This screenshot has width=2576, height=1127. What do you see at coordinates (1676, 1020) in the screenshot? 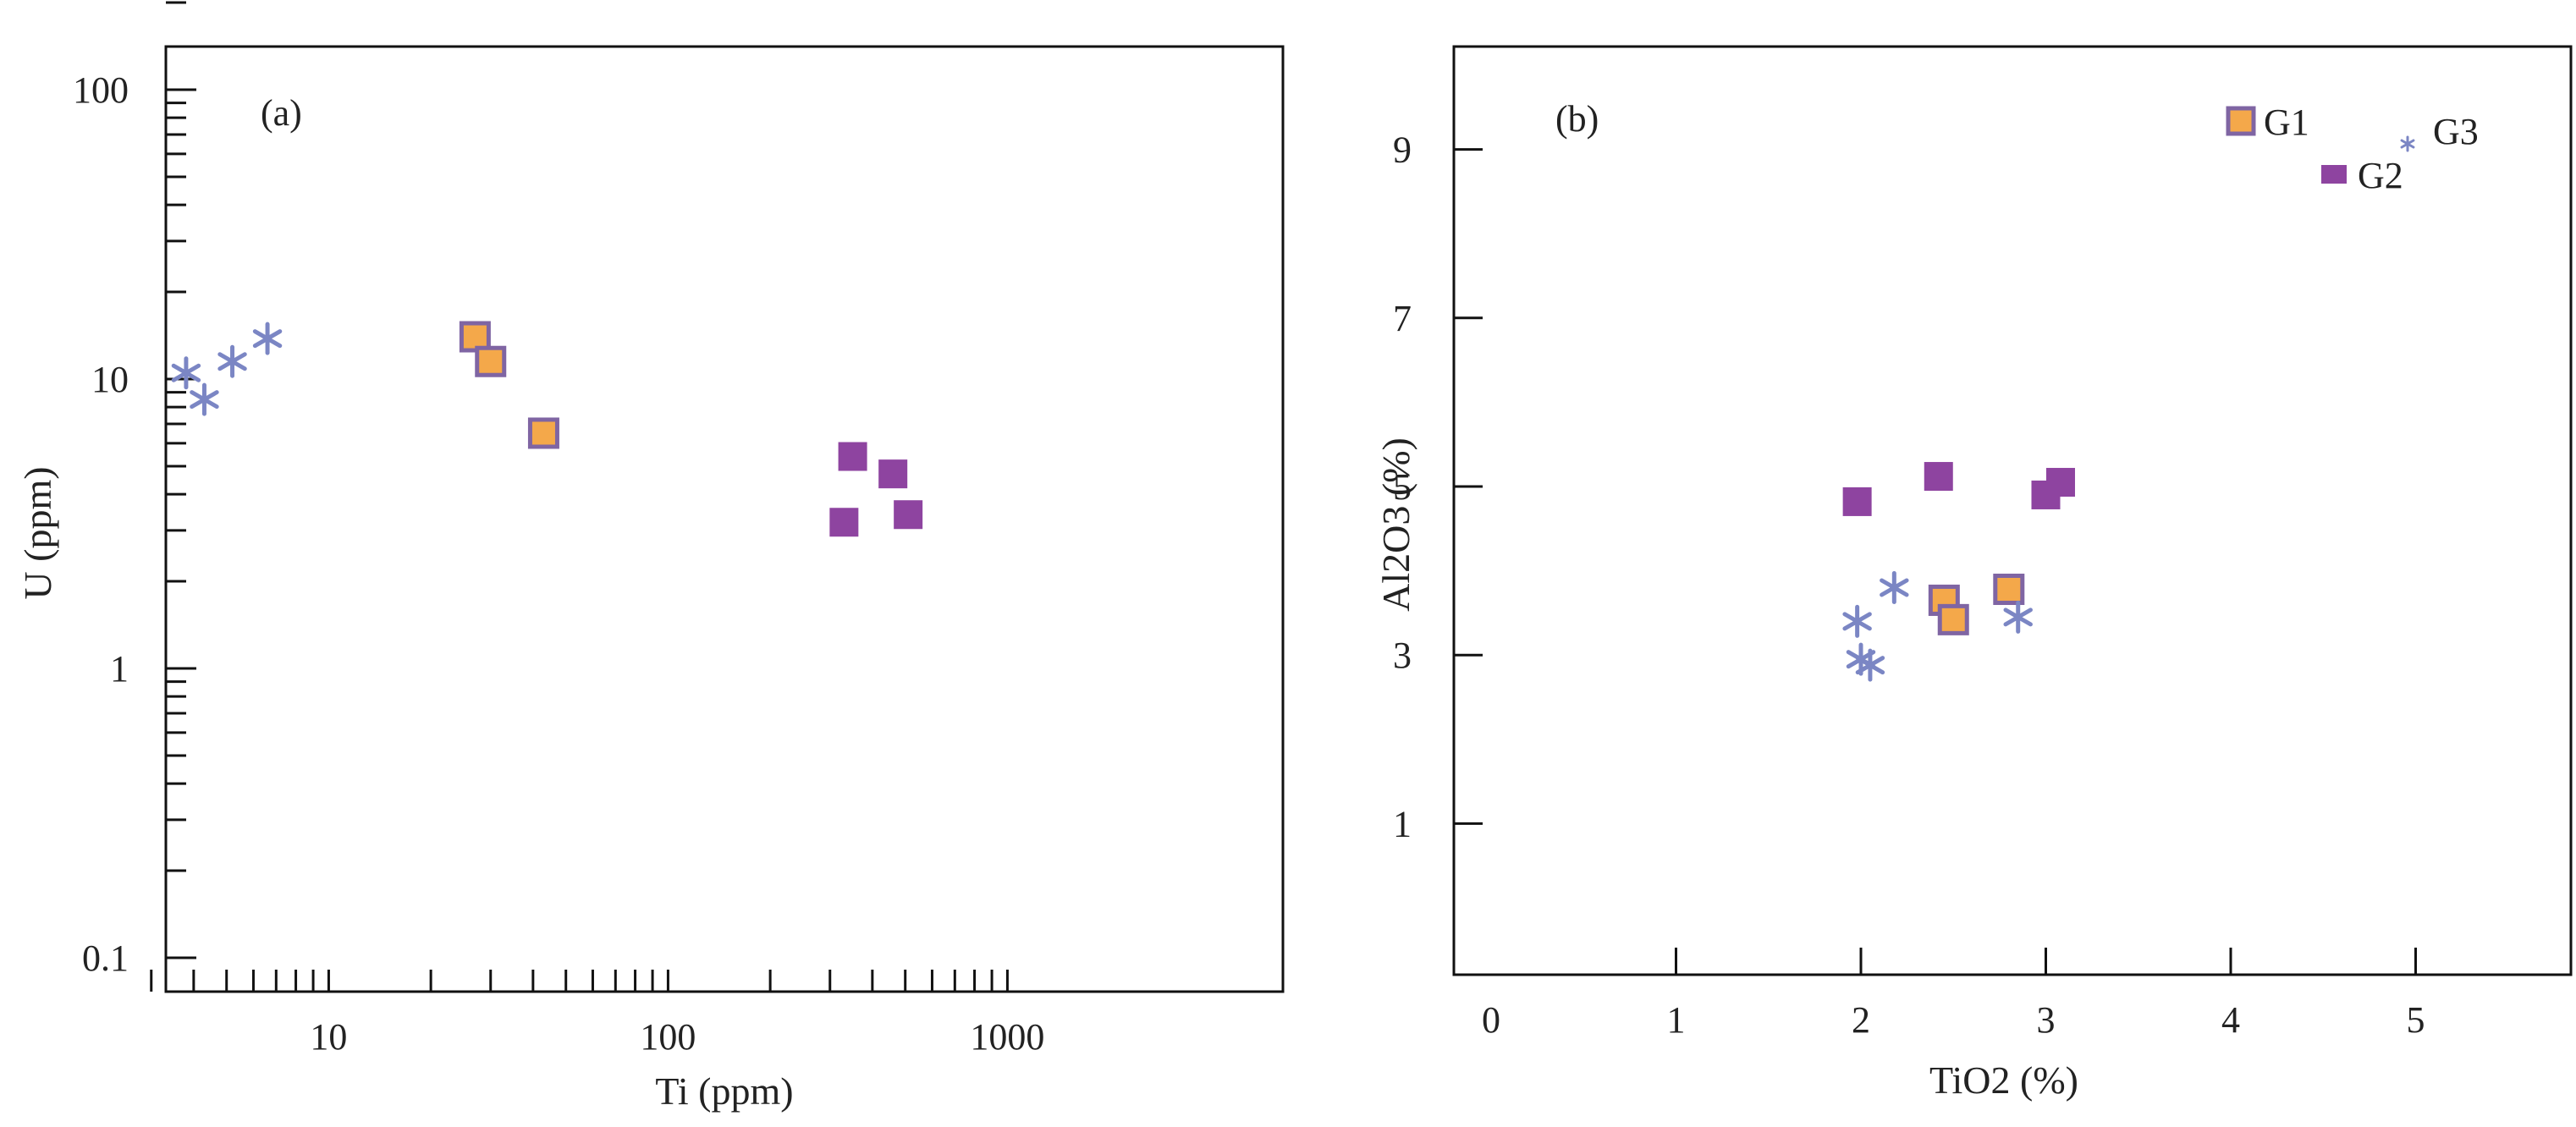
I see `x-tick-label: 1` at bounding box center [1676, 1020].